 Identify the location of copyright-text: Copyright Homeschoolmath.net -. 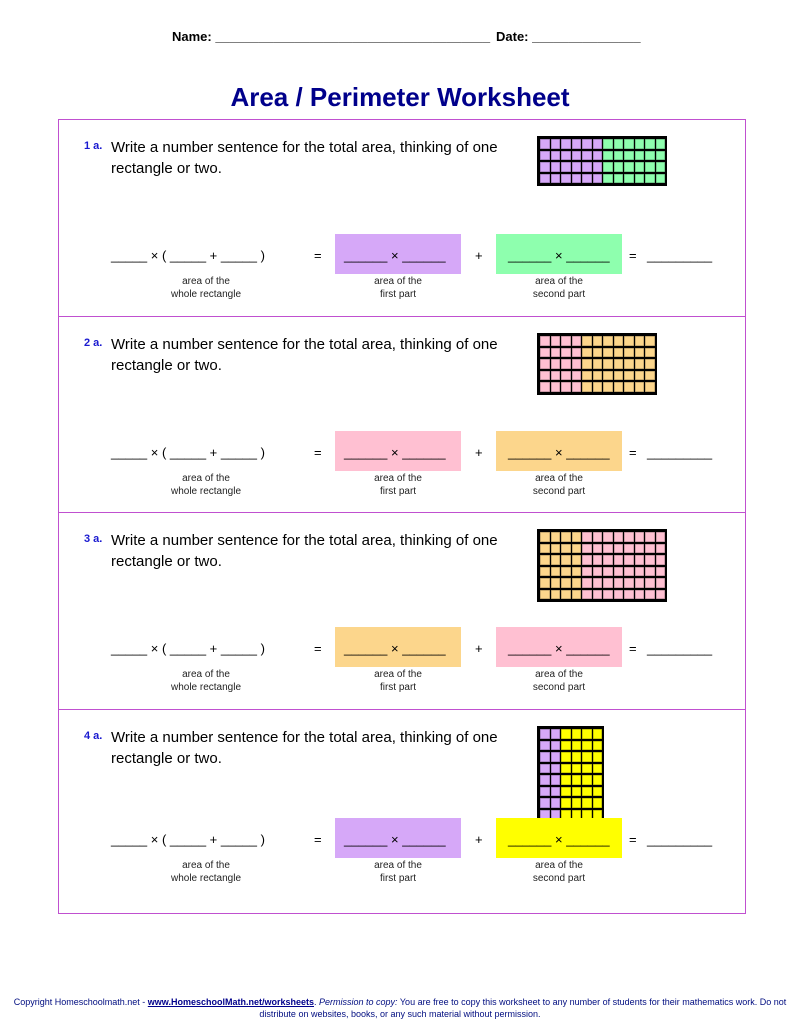
(80, 1002).